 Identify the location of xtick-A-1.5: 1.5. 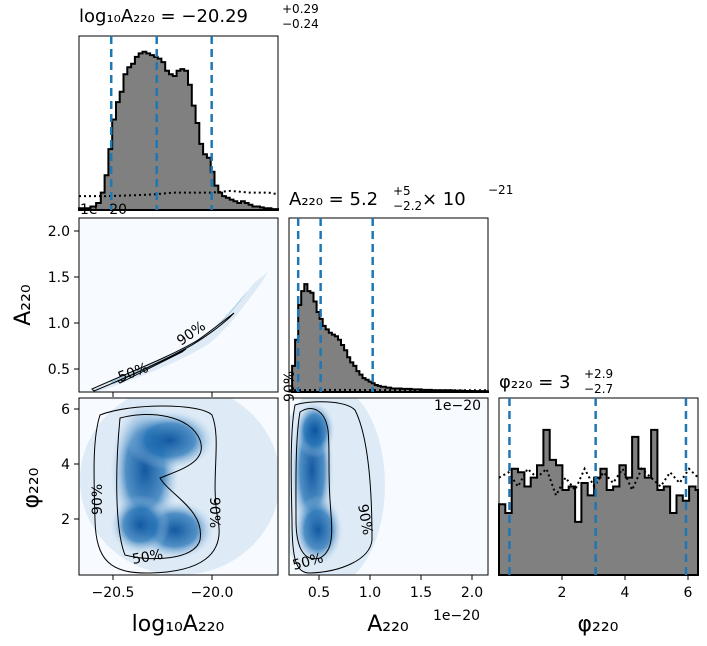
(421, 593).